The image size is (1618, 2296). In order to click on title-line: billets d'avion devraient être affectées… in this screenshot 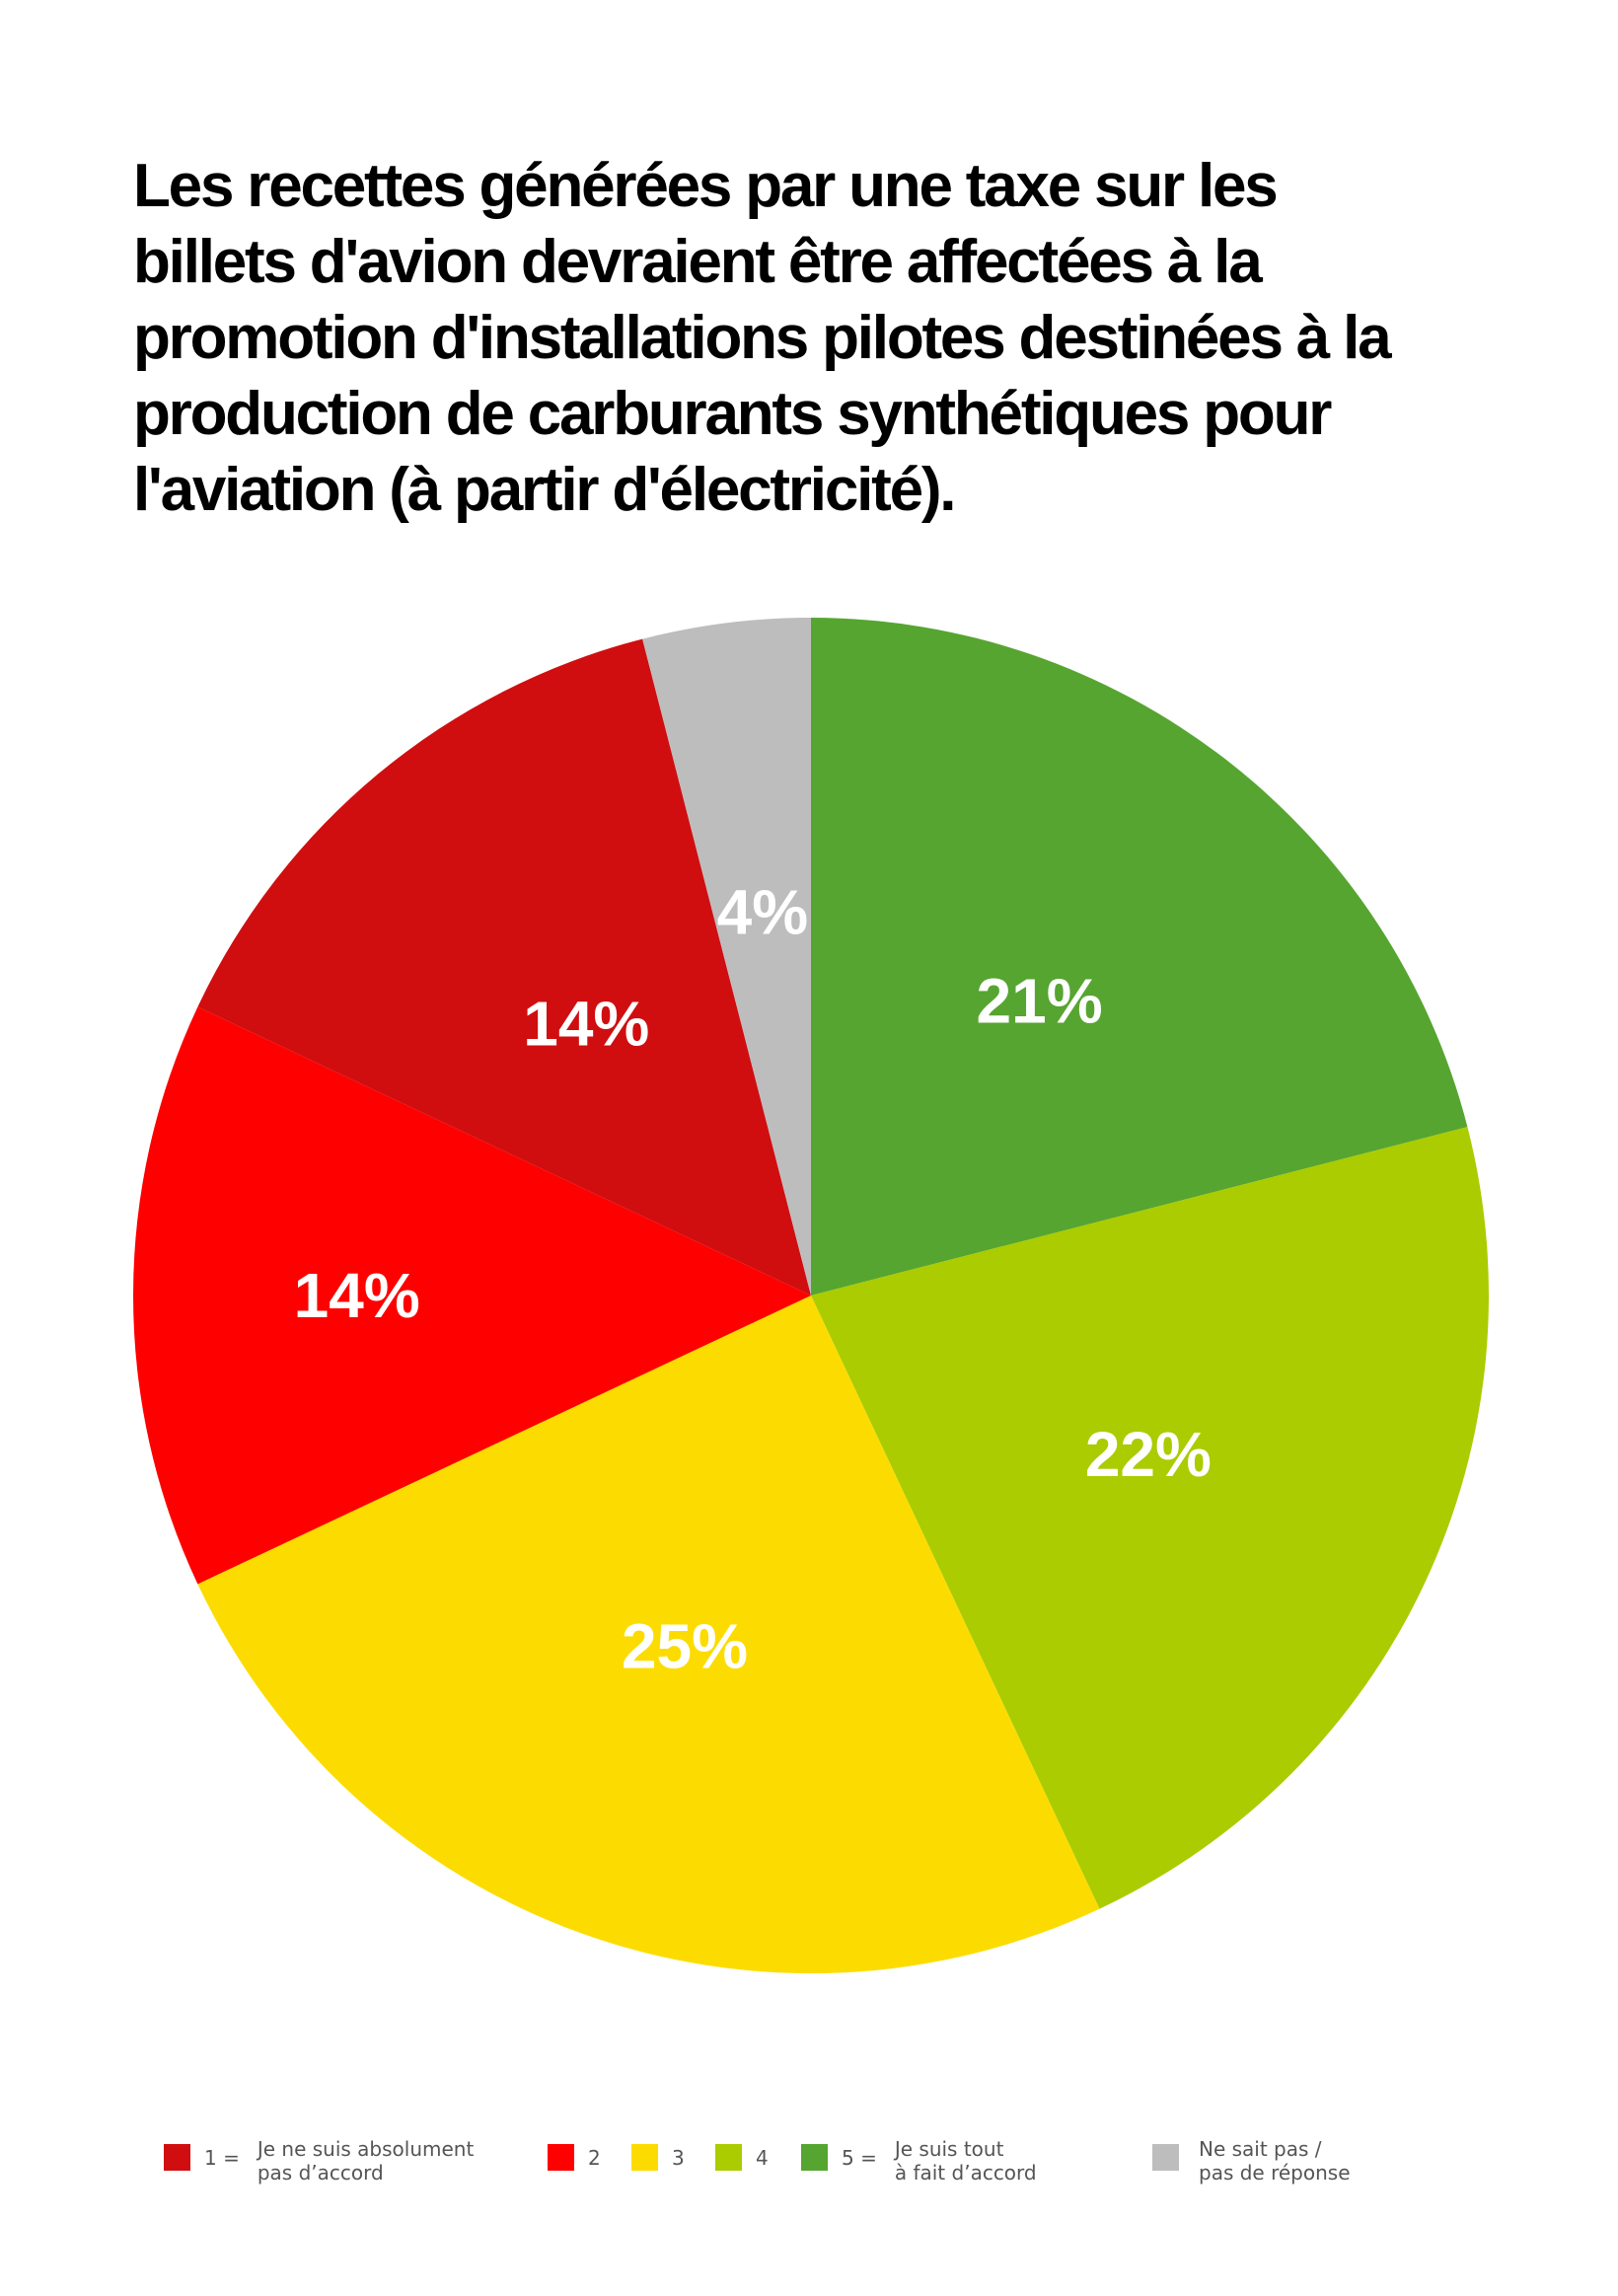, I will do `click(698, 262)`.